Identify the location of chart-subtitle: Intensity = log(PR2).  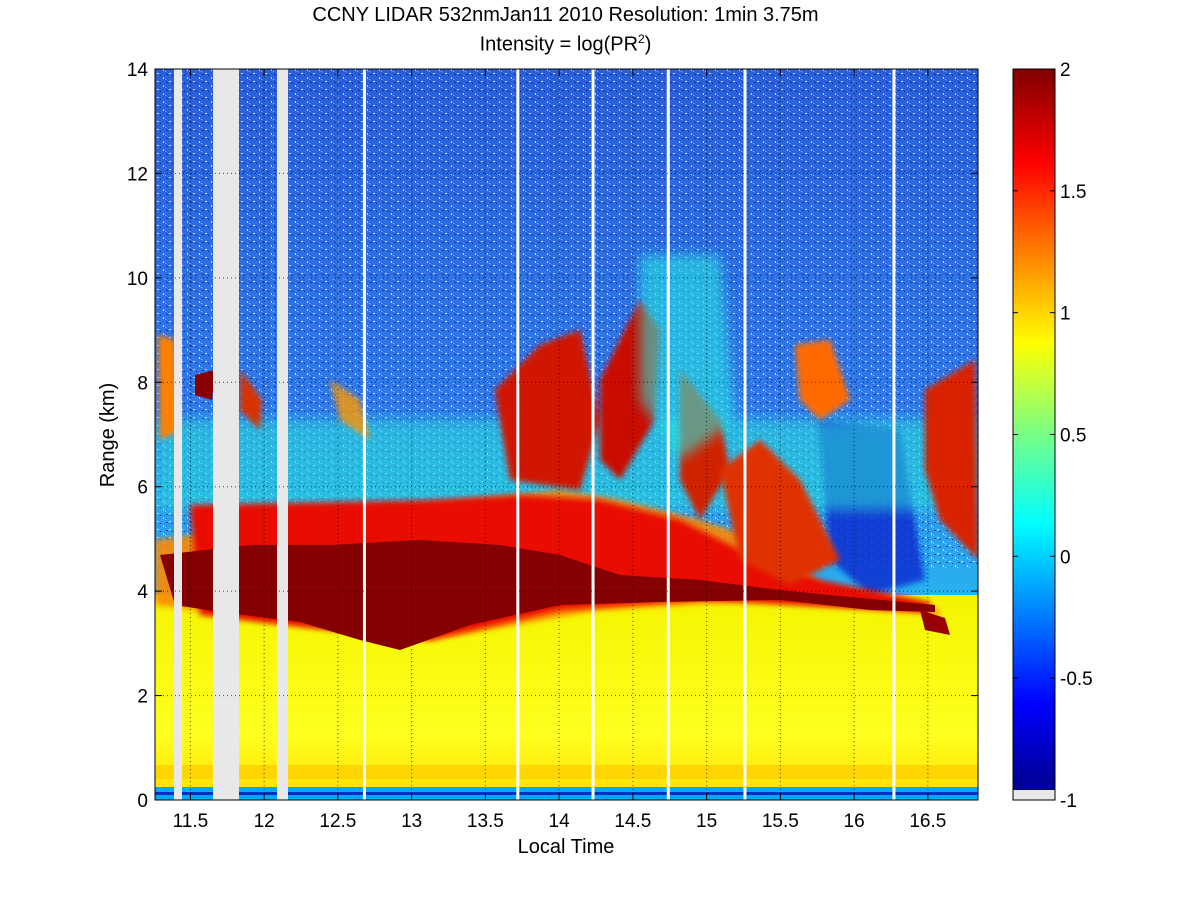
(565, 44).